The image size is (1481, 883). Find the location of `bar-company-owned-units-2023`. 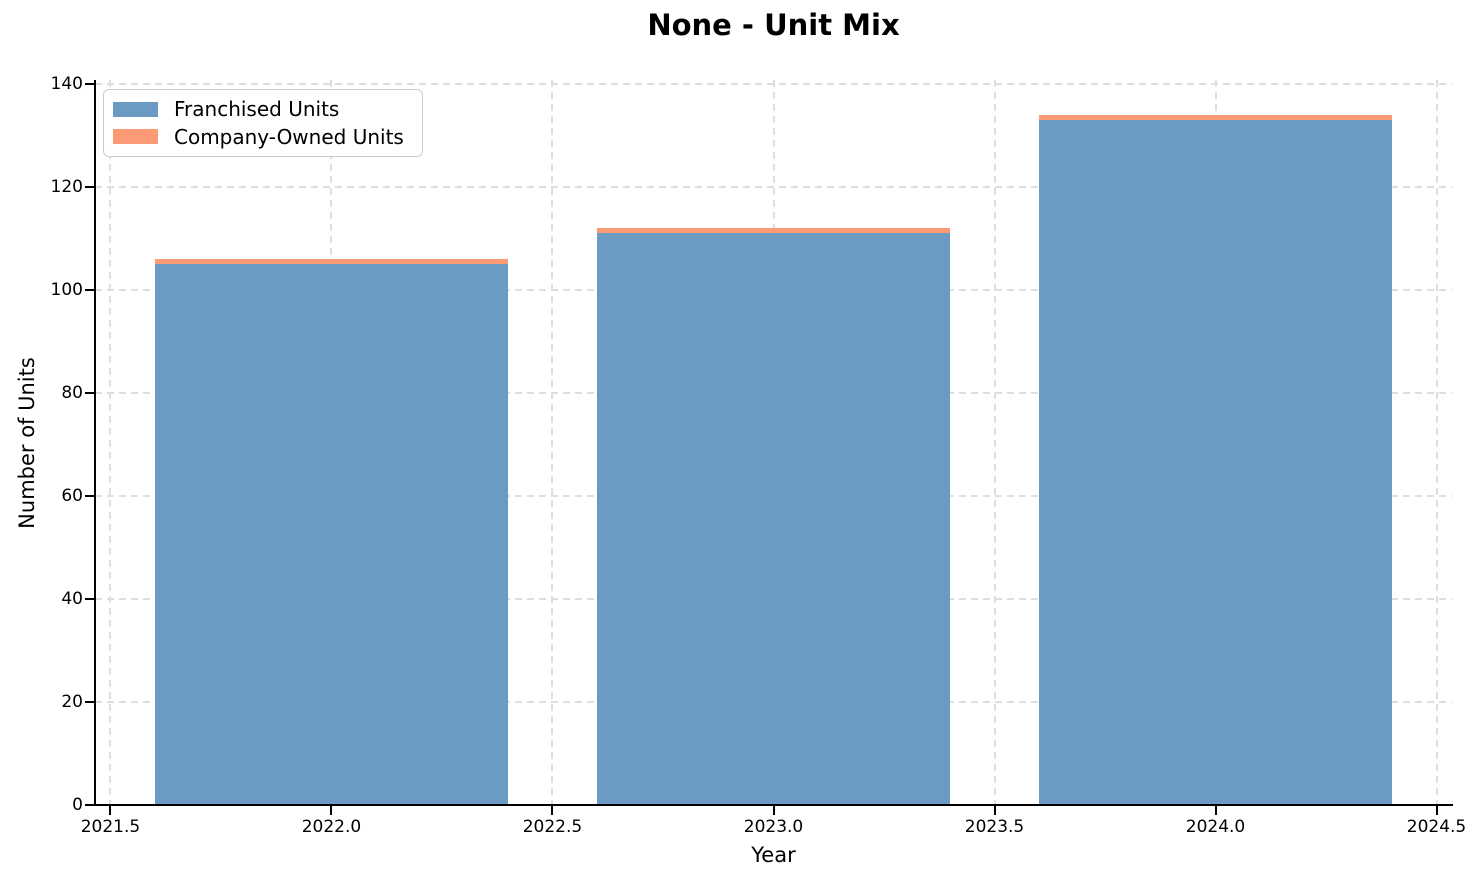

bar-company-owned-units-2023 is located at coordinates (773, 230).